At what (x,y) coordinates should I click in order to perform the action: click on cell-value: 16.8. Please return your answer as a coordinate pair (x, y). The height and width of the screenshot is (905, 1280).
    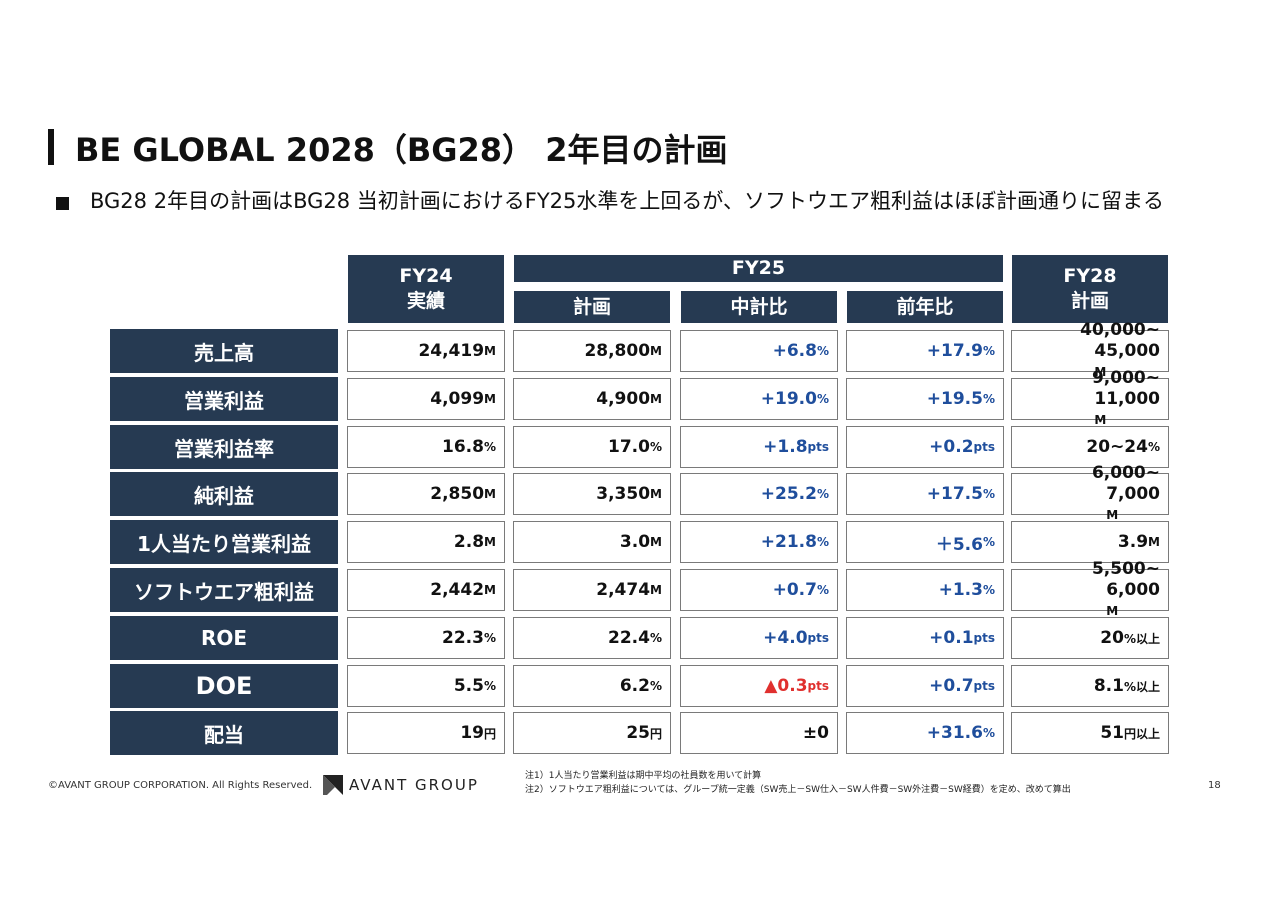
    Looking at the image, I should click on (463, 447).